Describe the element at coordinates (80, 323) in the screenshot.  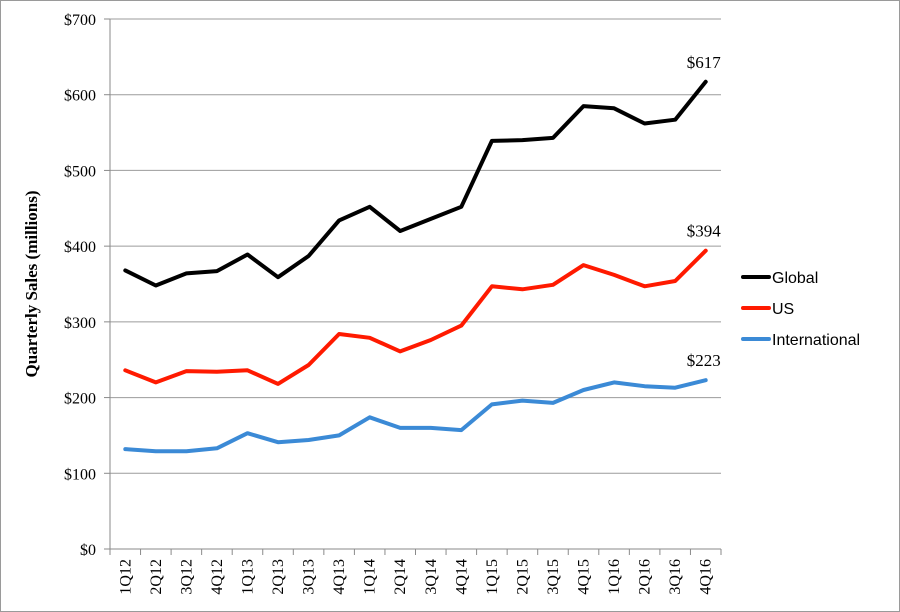
I see `y-tick-label: $300` at that location.